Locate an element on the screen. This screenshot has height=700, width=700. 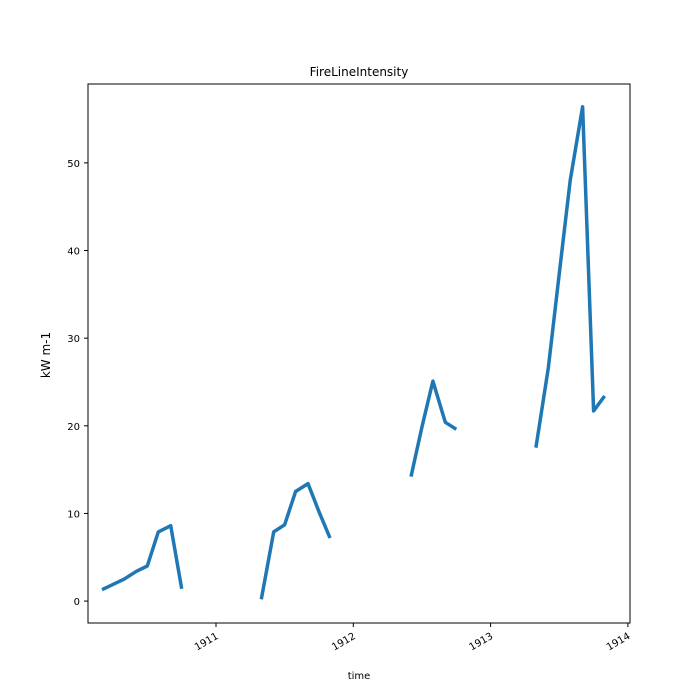
x-axis-label: time is located at coordinates (359, 676).